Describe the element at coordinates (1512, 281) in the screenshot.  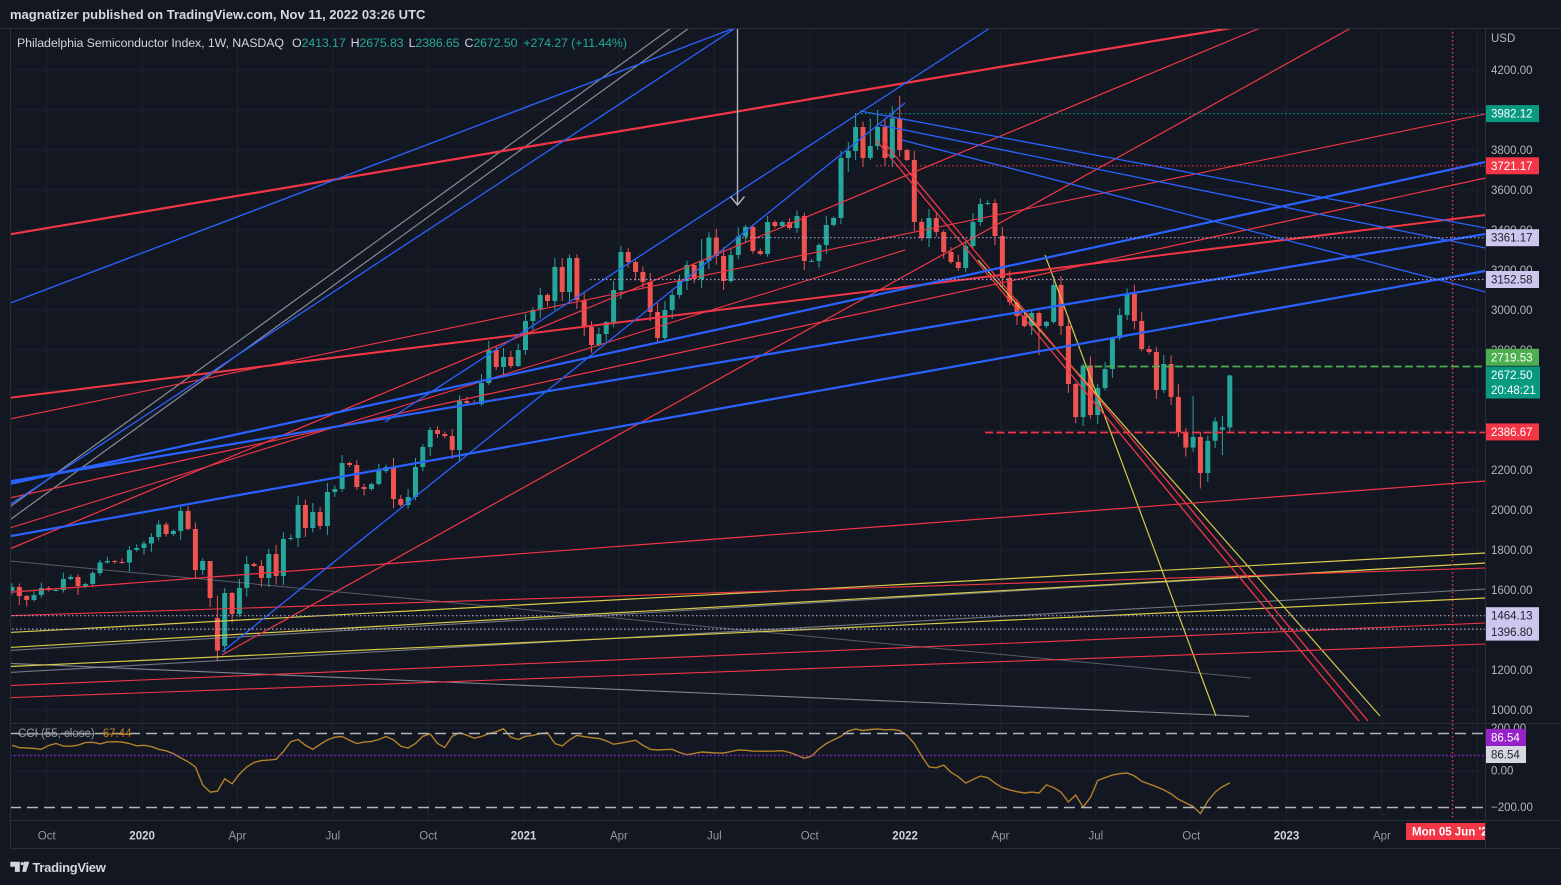
I see `svg-text: 3152.58` at that location.